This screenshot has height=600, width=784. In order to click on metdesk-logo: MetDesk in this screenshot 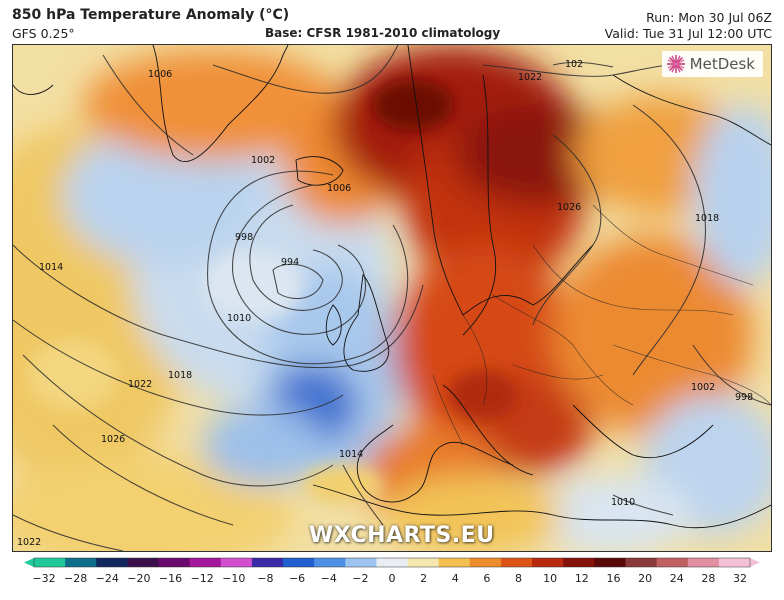, I will do `click(712, 64)`.